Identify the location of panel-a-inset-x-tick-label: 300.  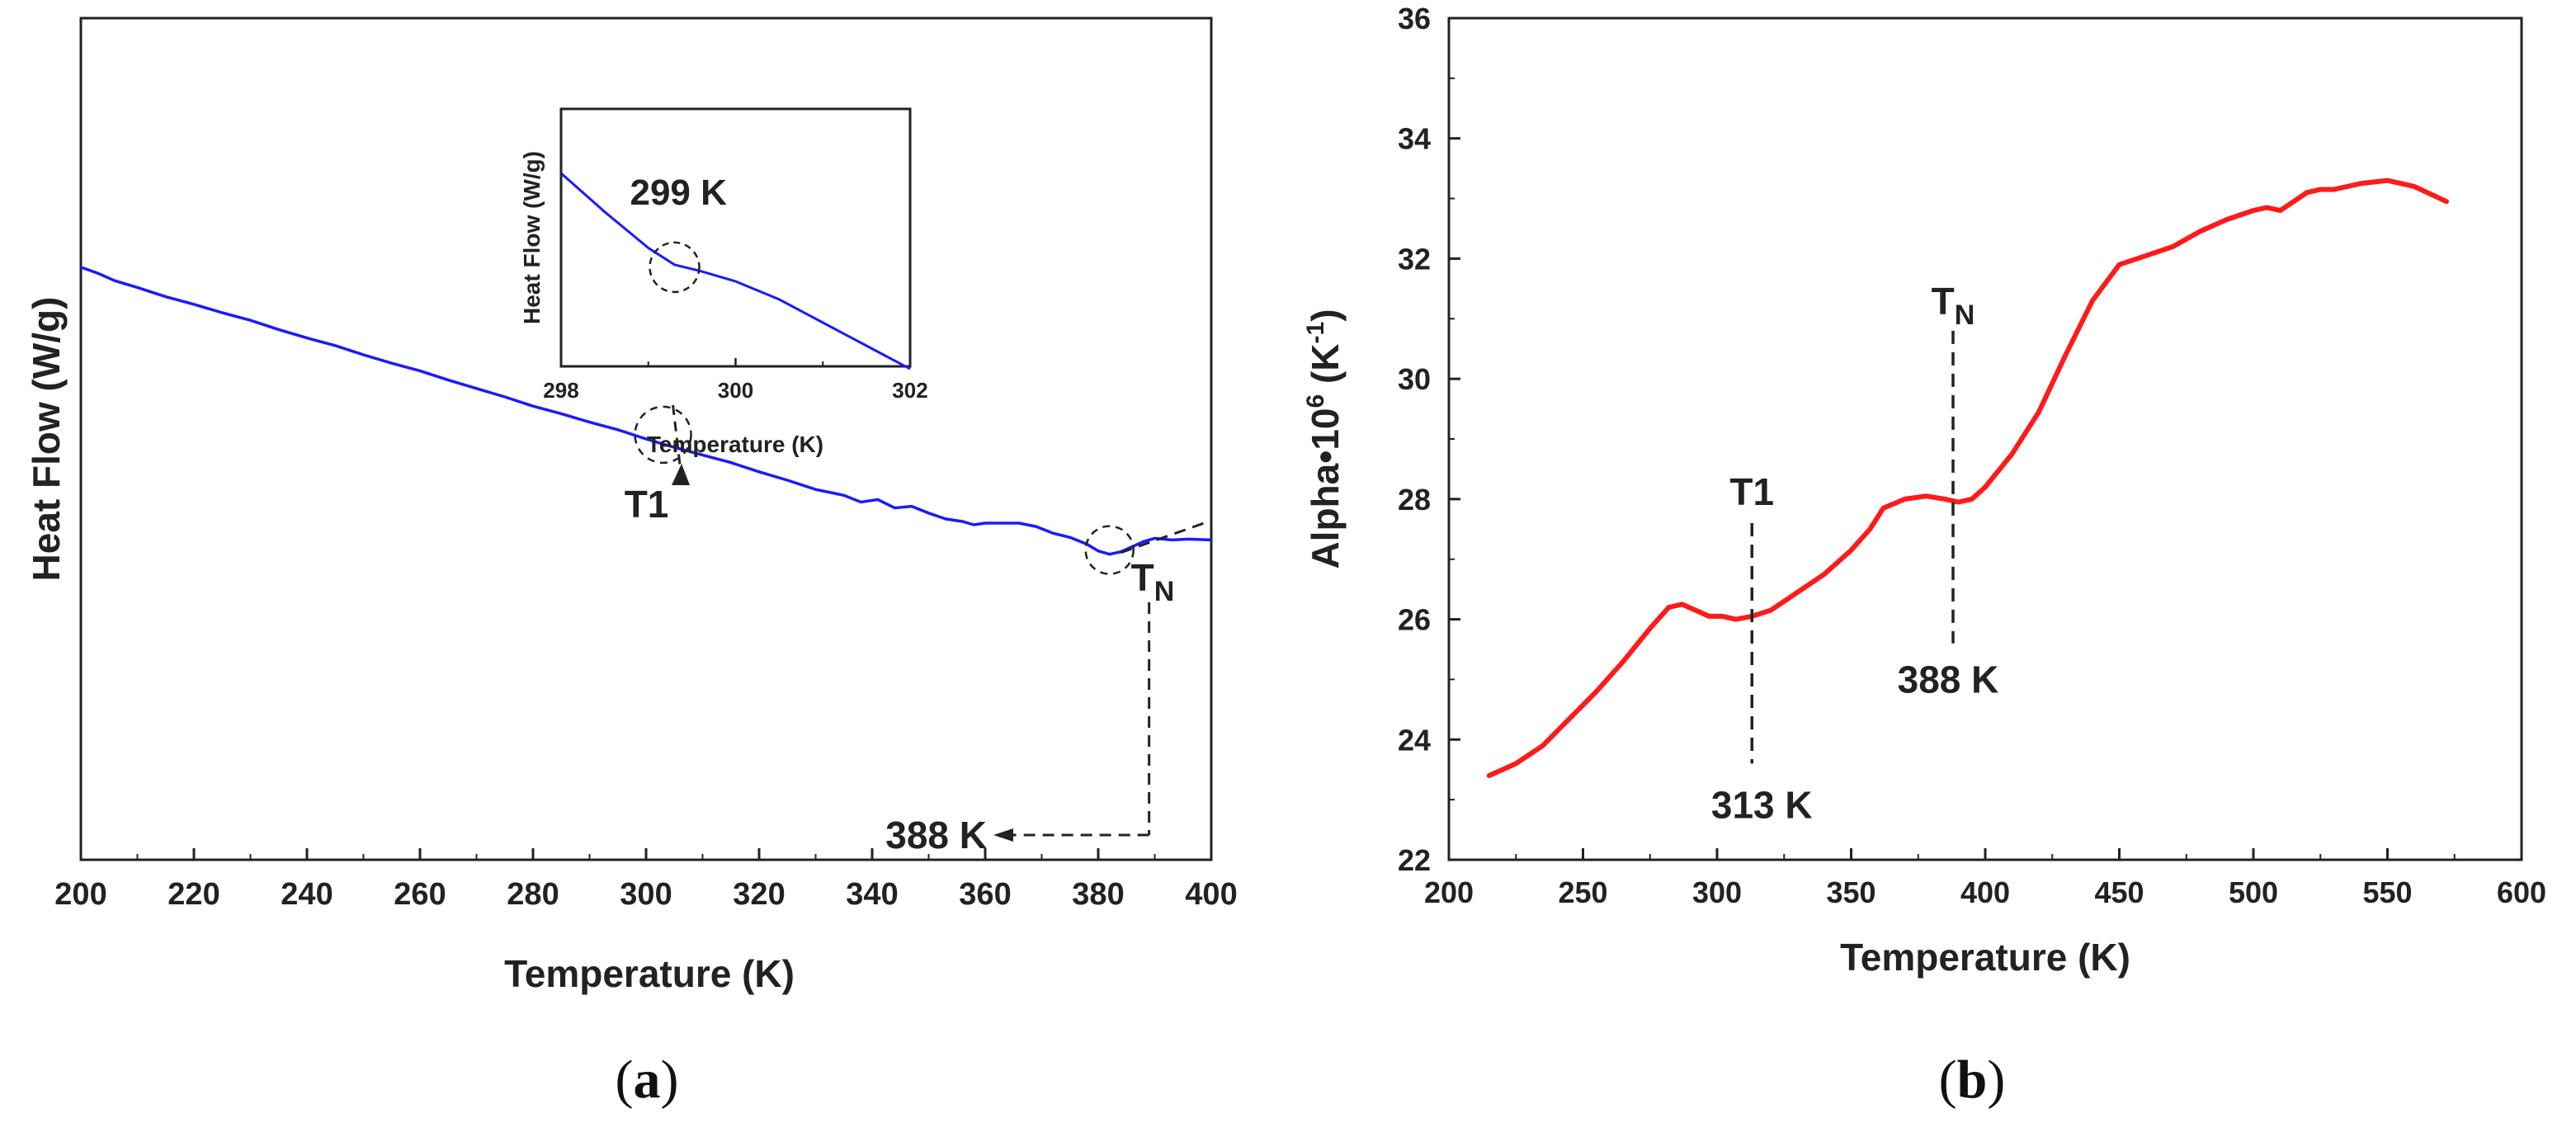
(735, 390).